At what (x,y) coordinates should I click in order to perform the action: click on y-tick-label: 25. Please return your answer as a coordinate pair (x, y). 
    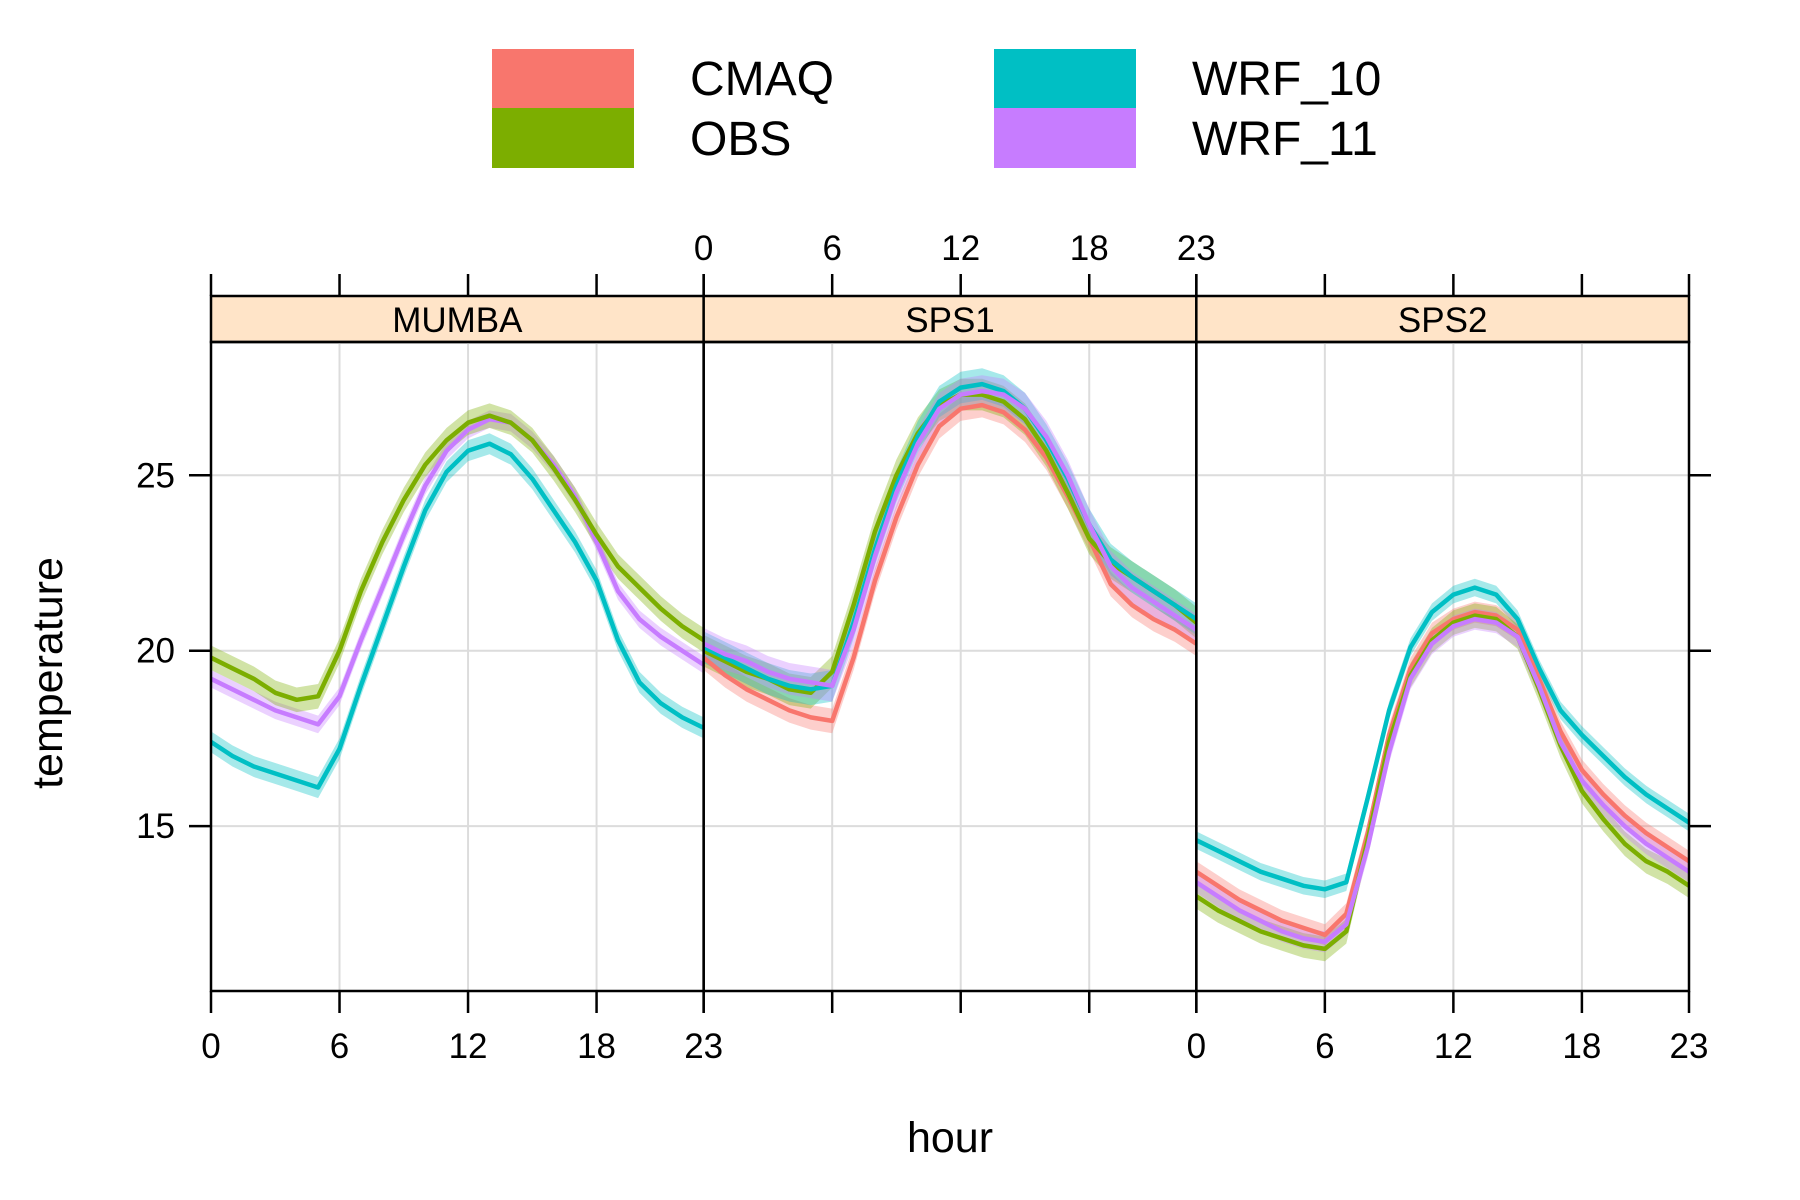
    Looking at the image, I should click on (155, 475).